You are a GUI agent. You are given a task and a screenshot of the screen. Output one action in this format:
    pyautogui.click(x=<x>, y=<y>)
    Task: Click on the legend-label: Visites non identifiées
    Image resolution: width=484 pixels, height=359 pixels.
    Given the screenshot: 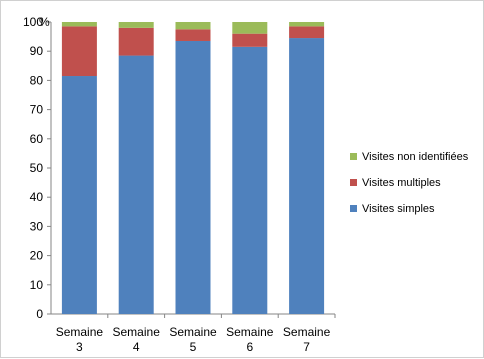 What is the action you would take?
    pyautogui.click(x=415, y=157)
    